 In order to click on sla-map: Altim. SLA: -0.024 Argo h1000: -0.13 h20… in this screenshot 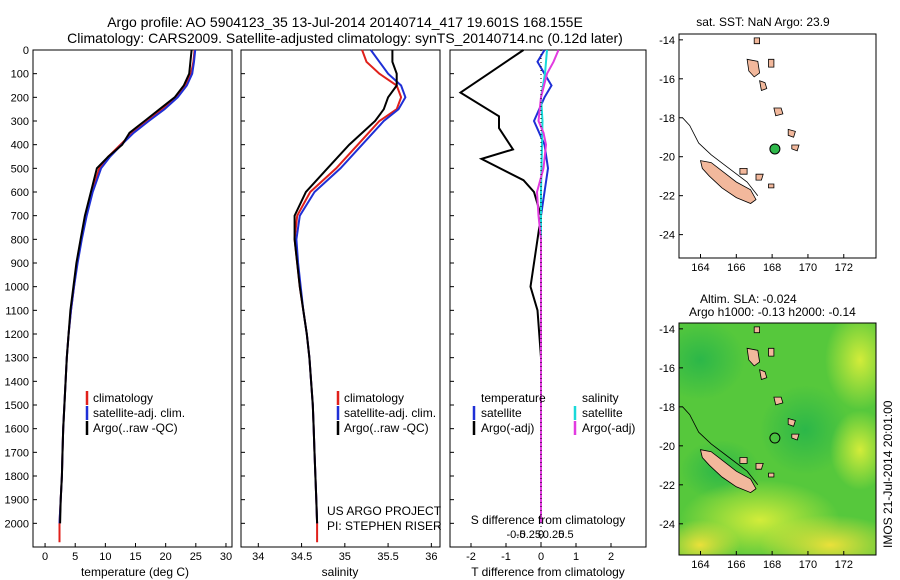, I will do `click(768, 431)`.